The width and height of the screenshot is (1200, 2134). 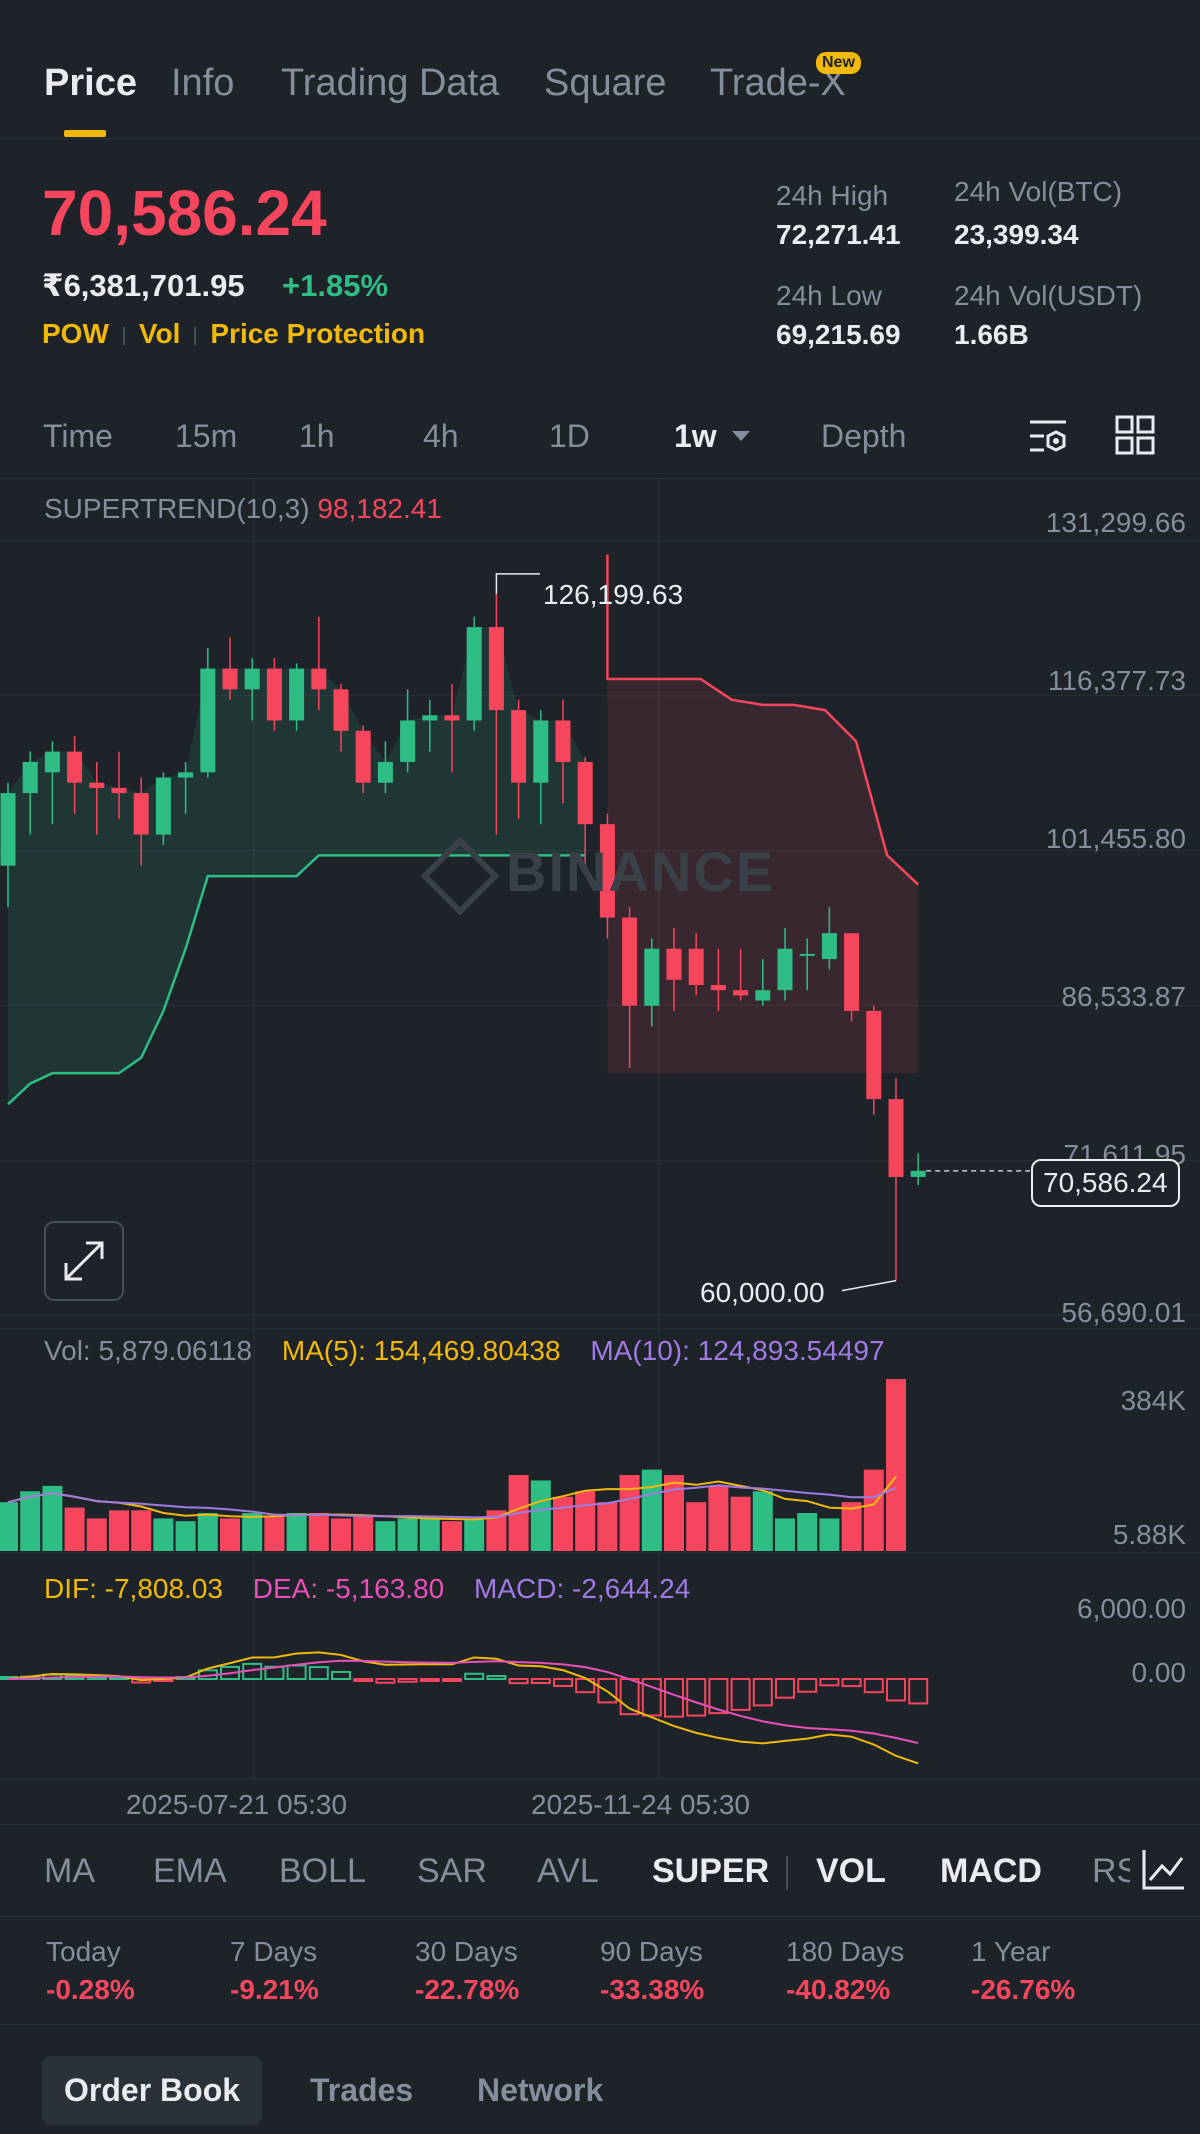 I want to click on timeframe-depth: Depth, so click(x=864, y=436).